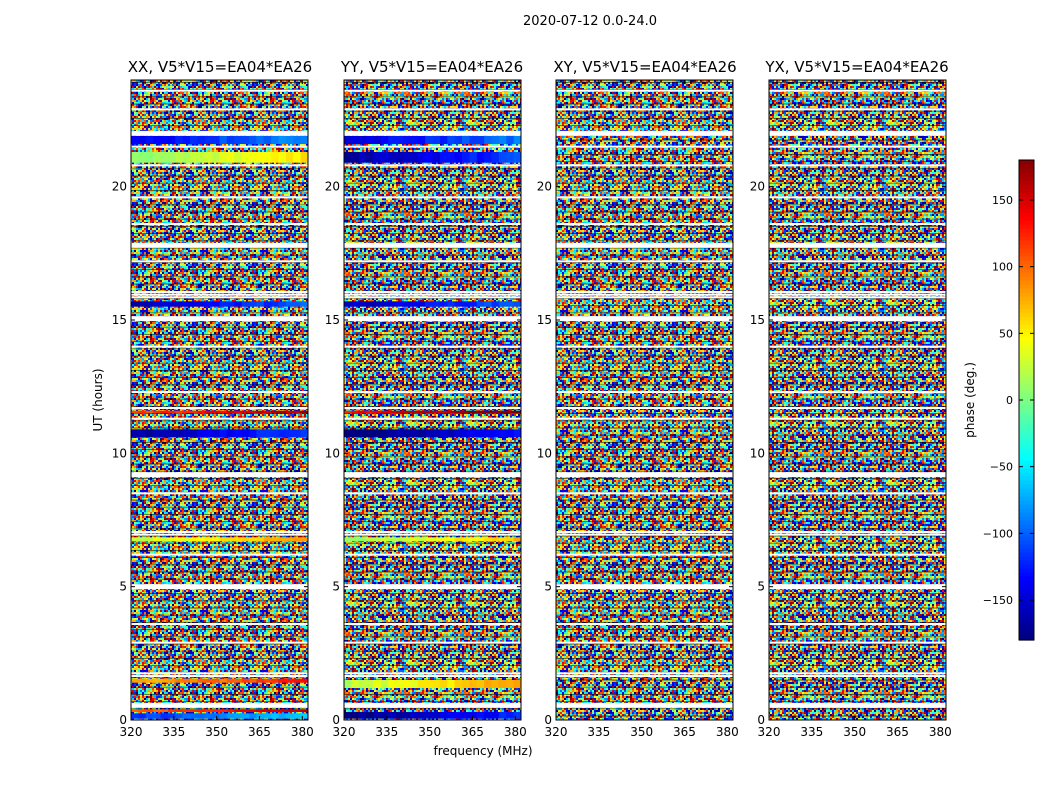 The width and height of the screenshot is (1050, 800). Describe the element at coordinates (483, 751) in the screenshot. I see `x-axis-label: frequency (MHz)` at that location.